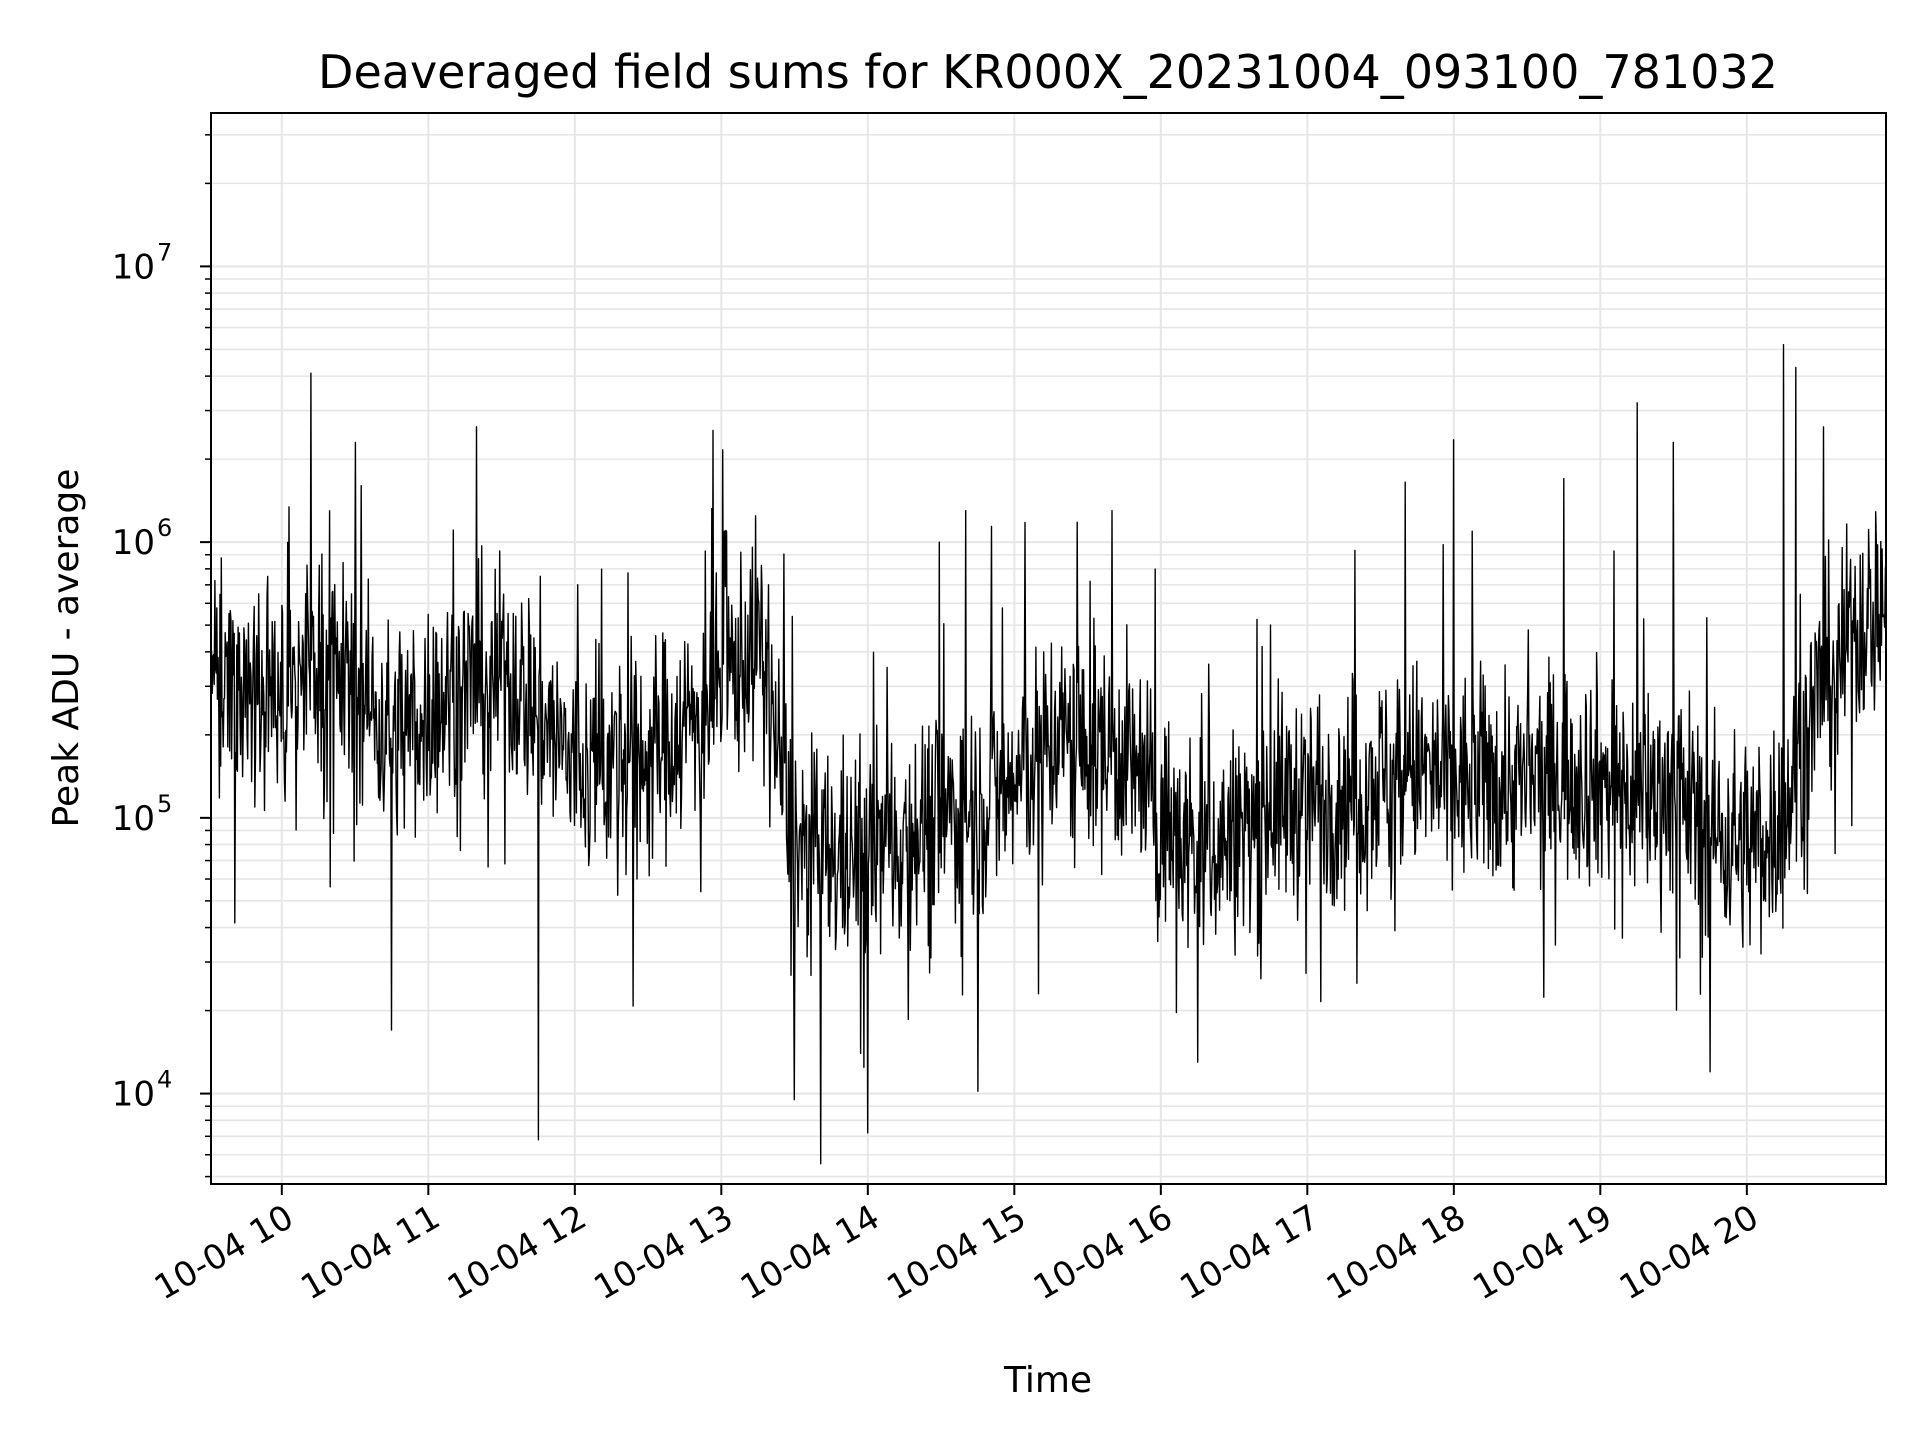 This screenshot has height=1440, width=1920. Describe the element at coordinates (164, 804) in the screenshot. I see `y-tick-exponent: 5` at that location.